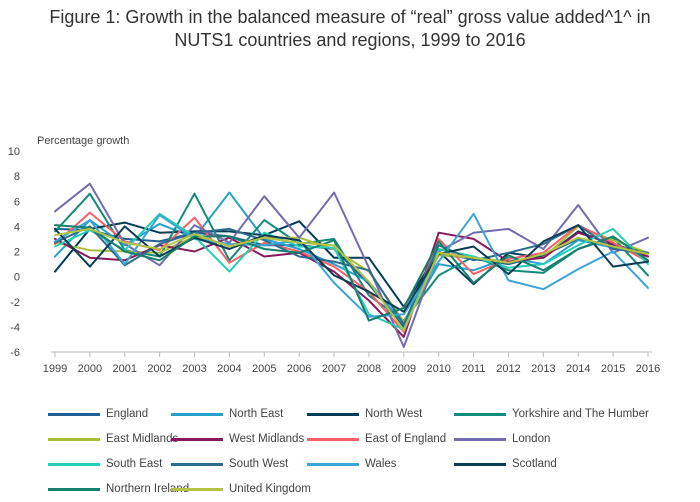  Describe the element at coordinates (369, 369) in the screenshot. I see `x-tick-label: 2008` at that location.